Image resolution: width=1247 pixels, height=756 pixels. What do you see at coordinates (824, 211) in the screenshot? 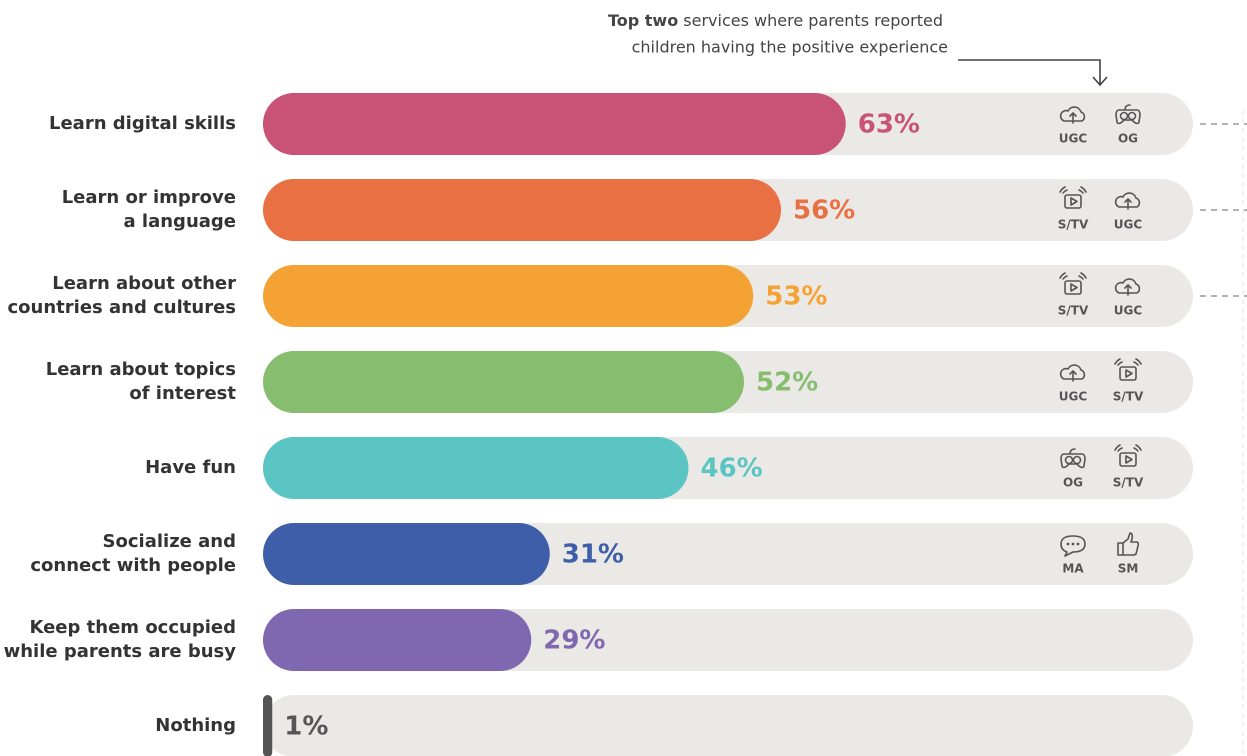
I see `value-label: 56%` at bounding box center [824, 211].